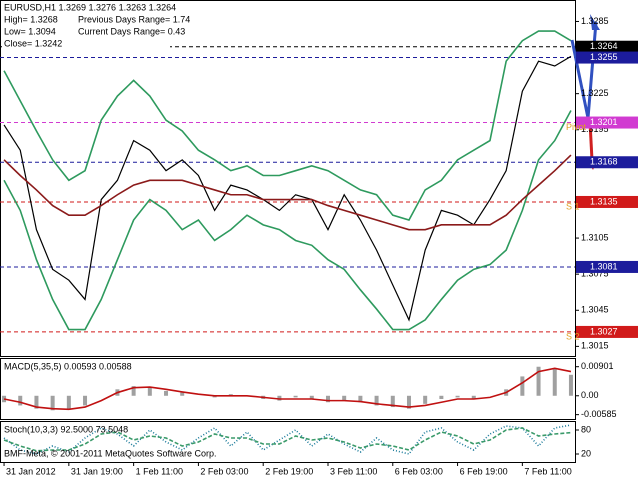 Image resolution: width=640 pixels, height=480 pixels. What do you see at coordinates (595, 93) in the screenshot?
I see `y-tick-label: 1.3225` at bounding box center [595, 93].